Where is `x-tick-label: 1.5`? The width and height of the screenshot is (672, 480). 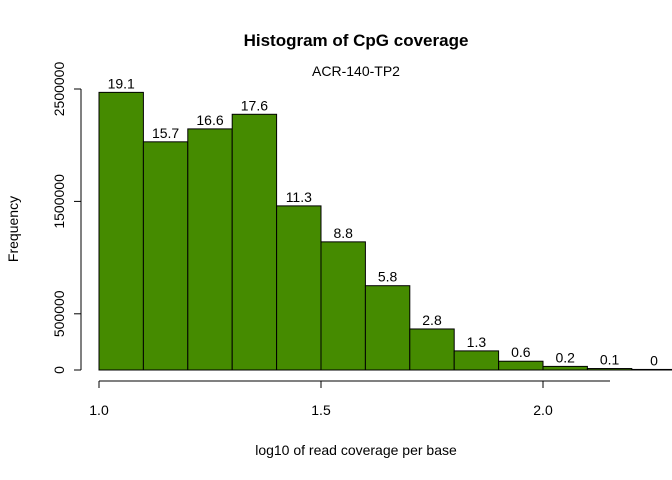
x-tick-label: 1.5 is located at coordinates (321, 410).